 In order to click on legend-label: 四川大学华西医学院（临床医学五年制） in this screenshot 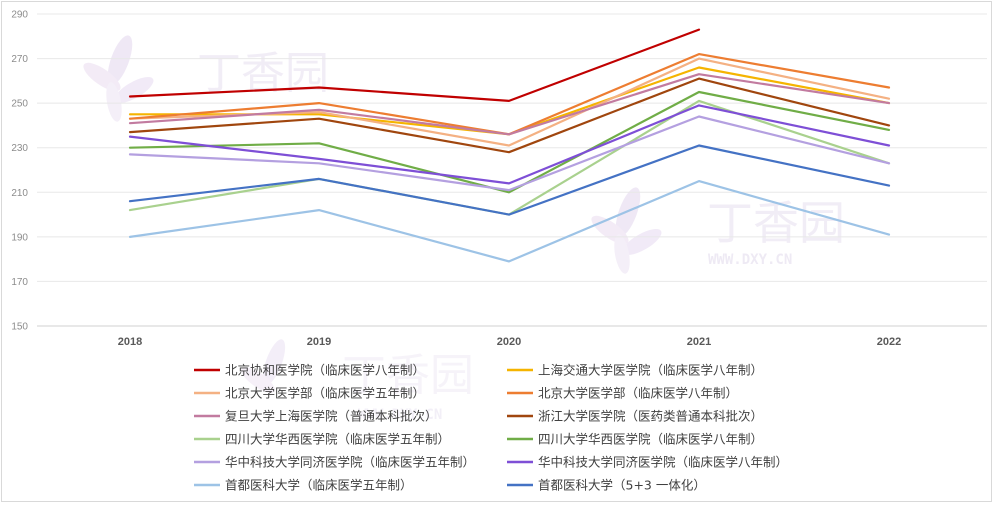, I will do `click(337, 439)`.